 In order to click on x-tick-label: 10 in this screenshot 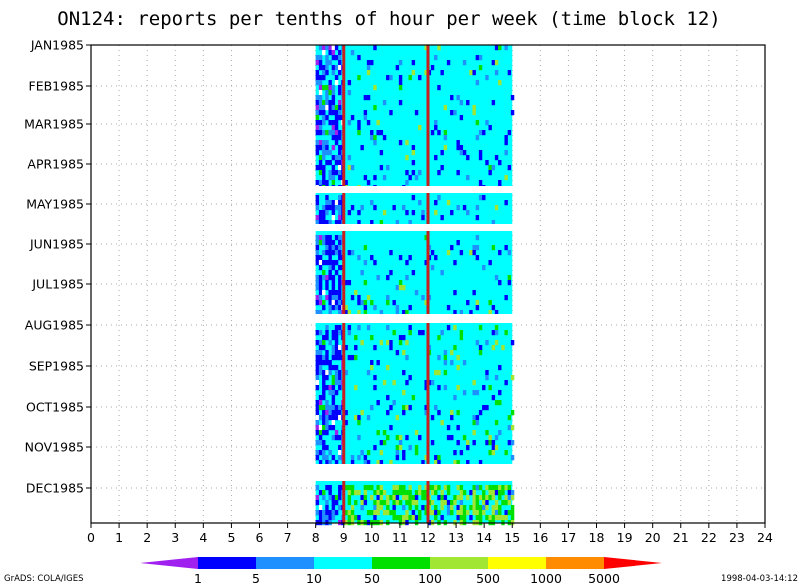, I will do `click(372, 537)`.